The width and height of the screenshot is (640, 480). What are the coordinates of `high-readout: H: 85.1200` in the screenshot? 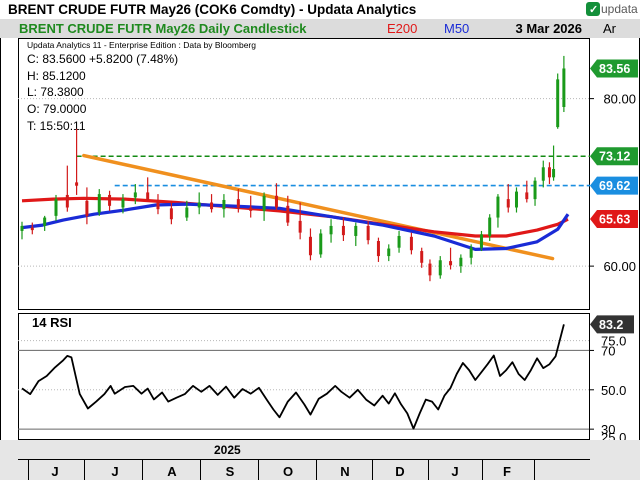 It's located at (56, 76).